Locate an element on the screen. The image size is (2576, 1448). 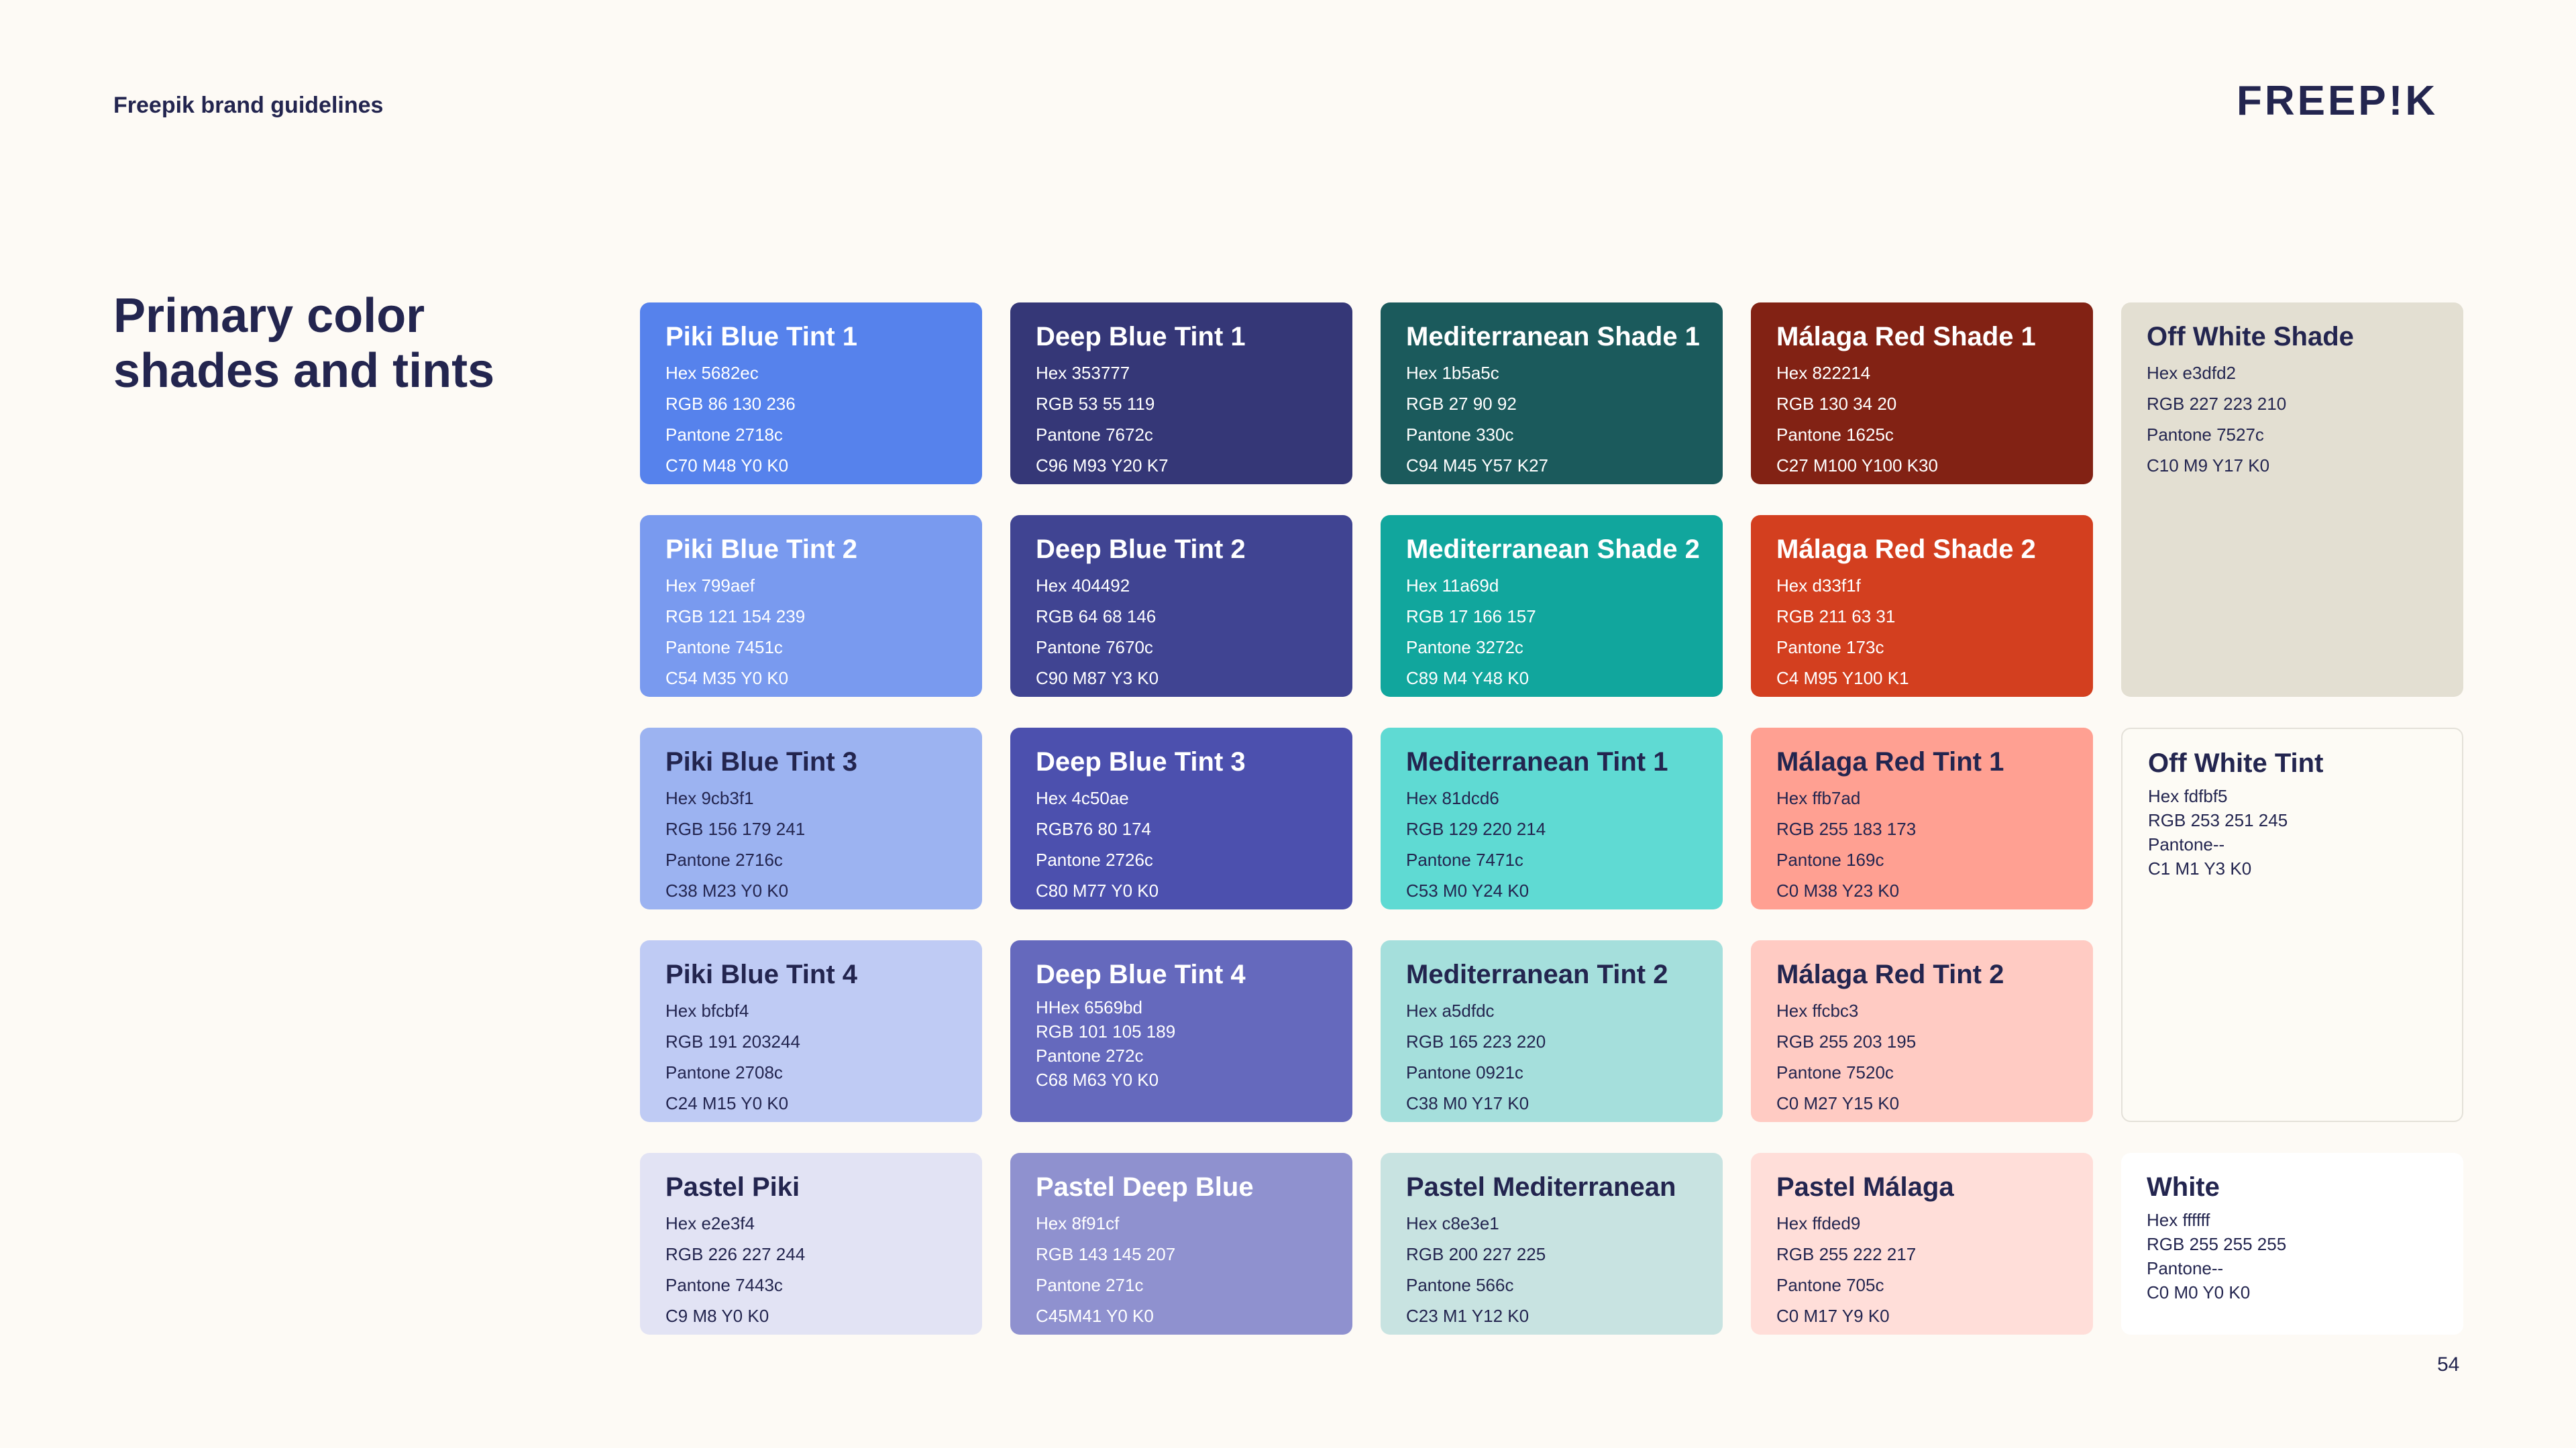
swatch-spec-line: Pantone 2726c is located at coordinates (1094, 860).